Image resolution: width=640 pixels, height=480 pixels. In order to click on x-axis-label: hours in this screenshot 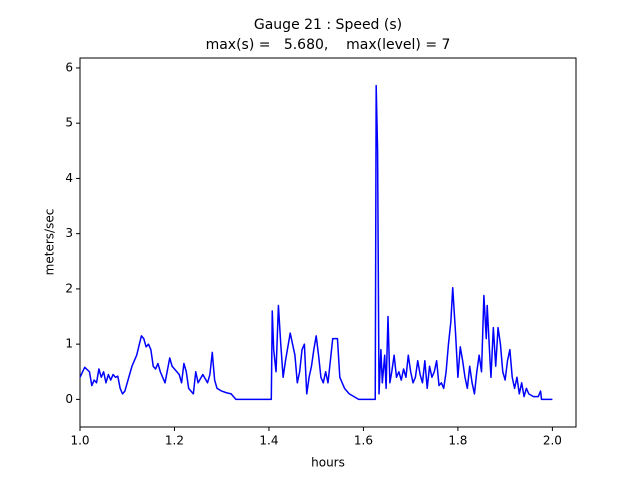, I will do `click(328, 463)`.